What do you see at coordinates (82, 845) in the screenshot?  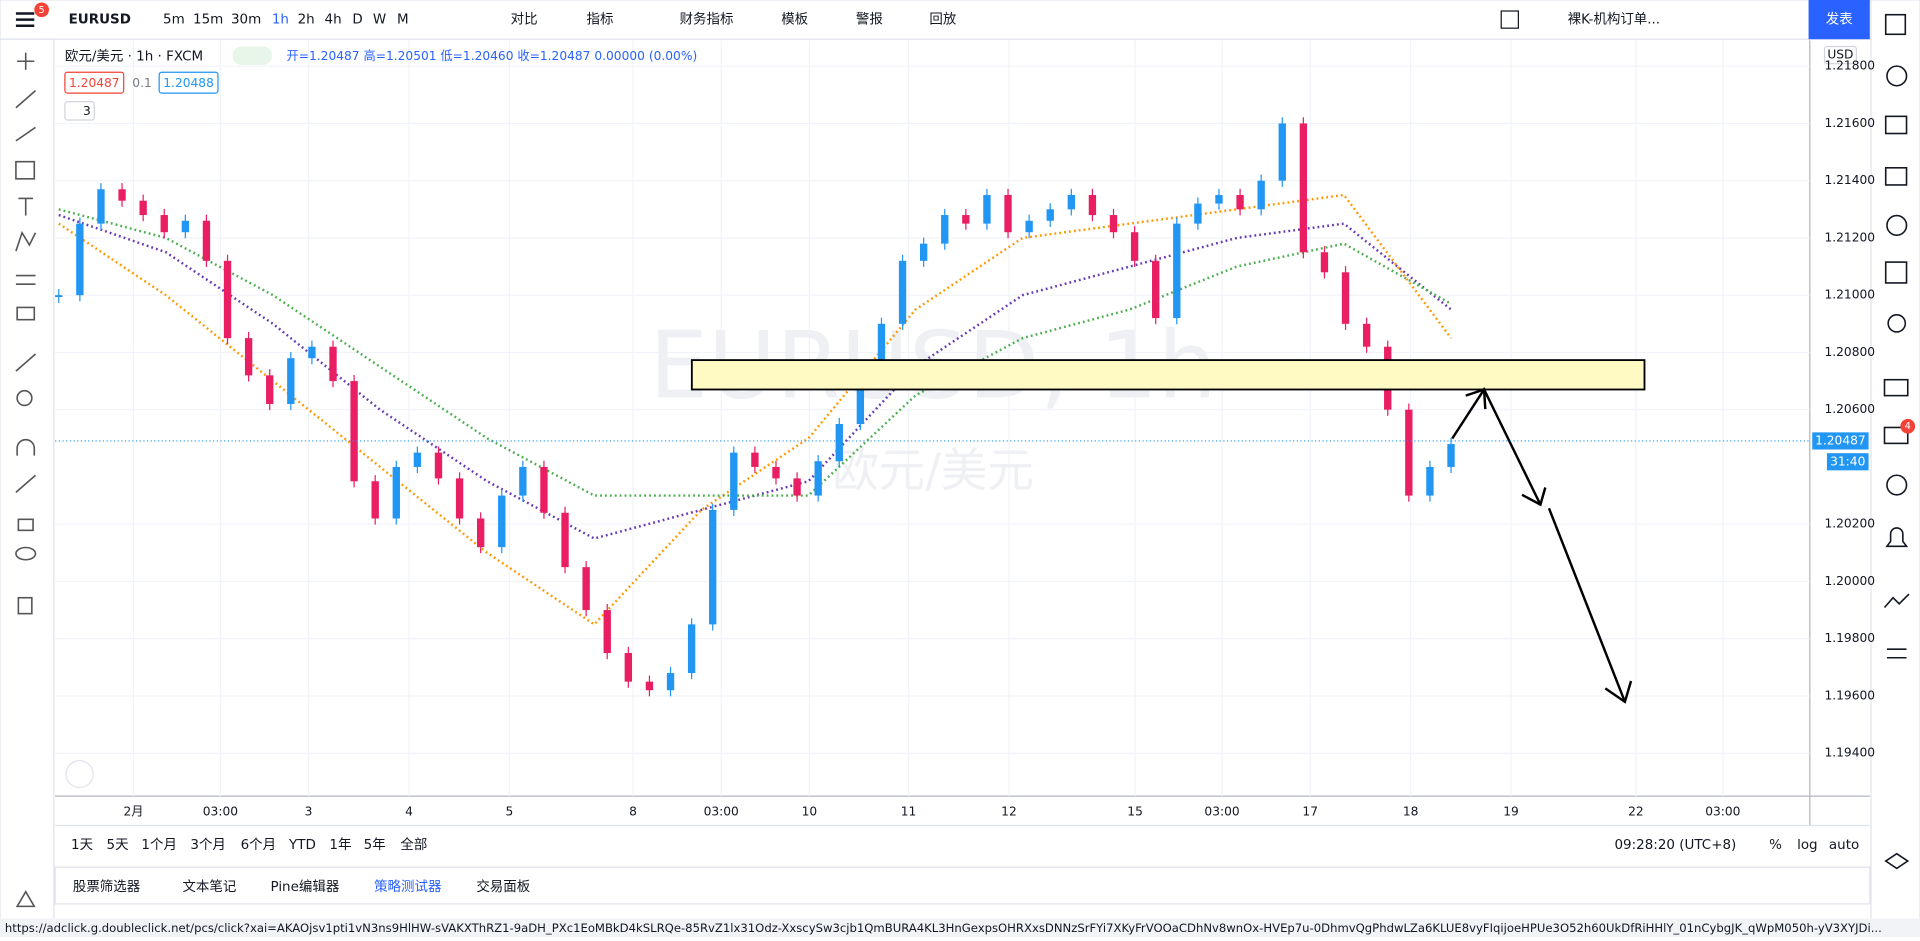 I see `range-button: 1天` at bounding box center [82, 845].